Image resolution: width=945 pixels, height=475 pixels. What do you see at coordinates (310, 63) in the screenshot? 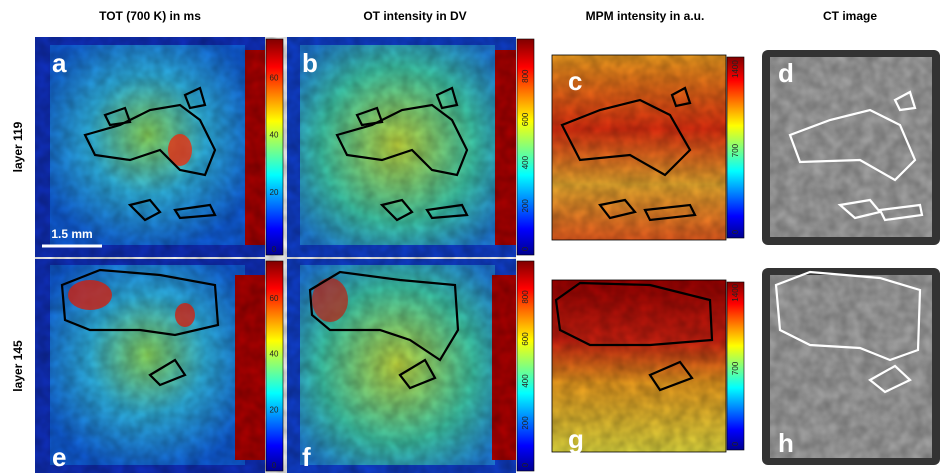
I see `panel-letter: b` at bounding box center [310, 63].